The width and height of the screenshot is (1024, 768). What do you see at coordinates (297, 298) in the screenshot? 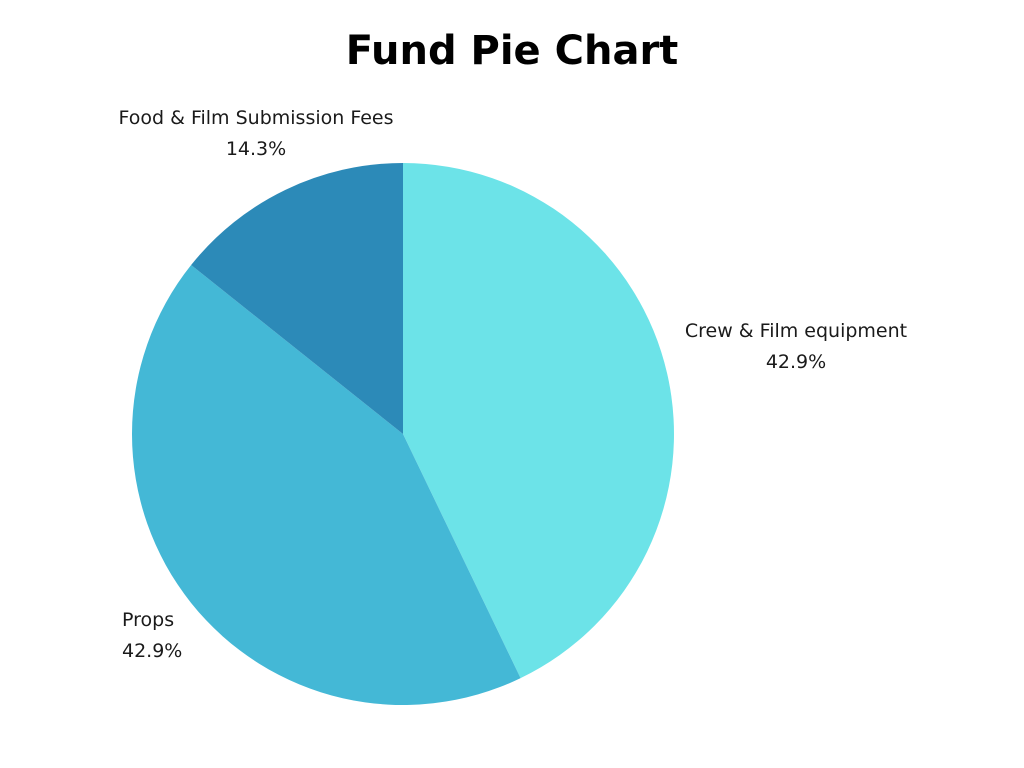
I see `pie-slice-food-film-submission-fees` at bounding box center [297, 298].